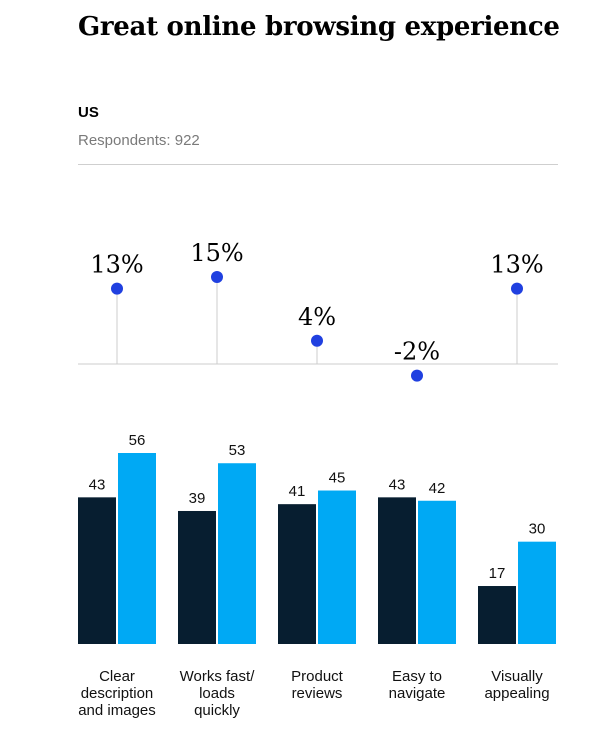  What do you see at coordinates (537, 529) in the screenshot?
I see `bar-value-label: 30` at bounding box center [537, 529].